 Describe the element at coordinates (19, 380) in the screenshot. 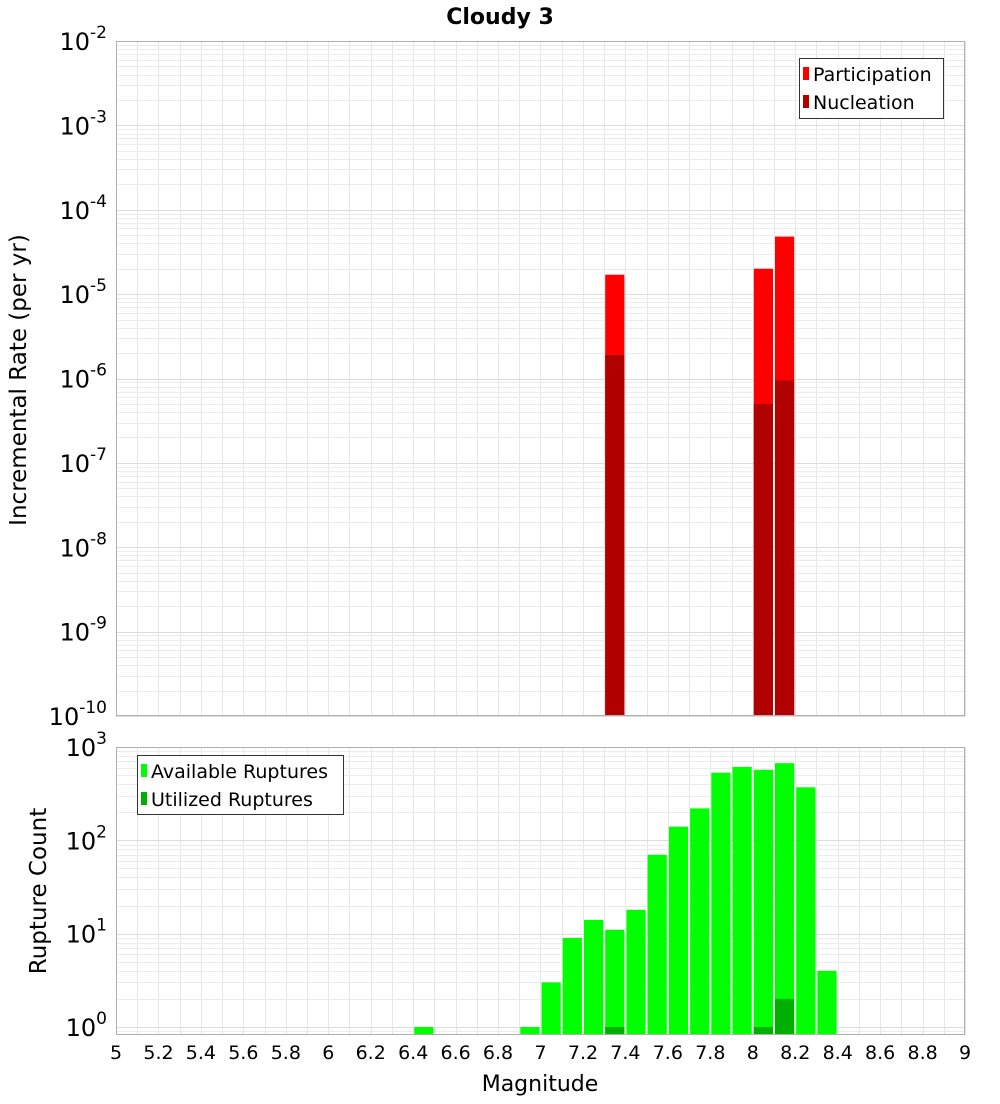

I see `y-axis-label: Incremental Rate (per yr)` at that location.